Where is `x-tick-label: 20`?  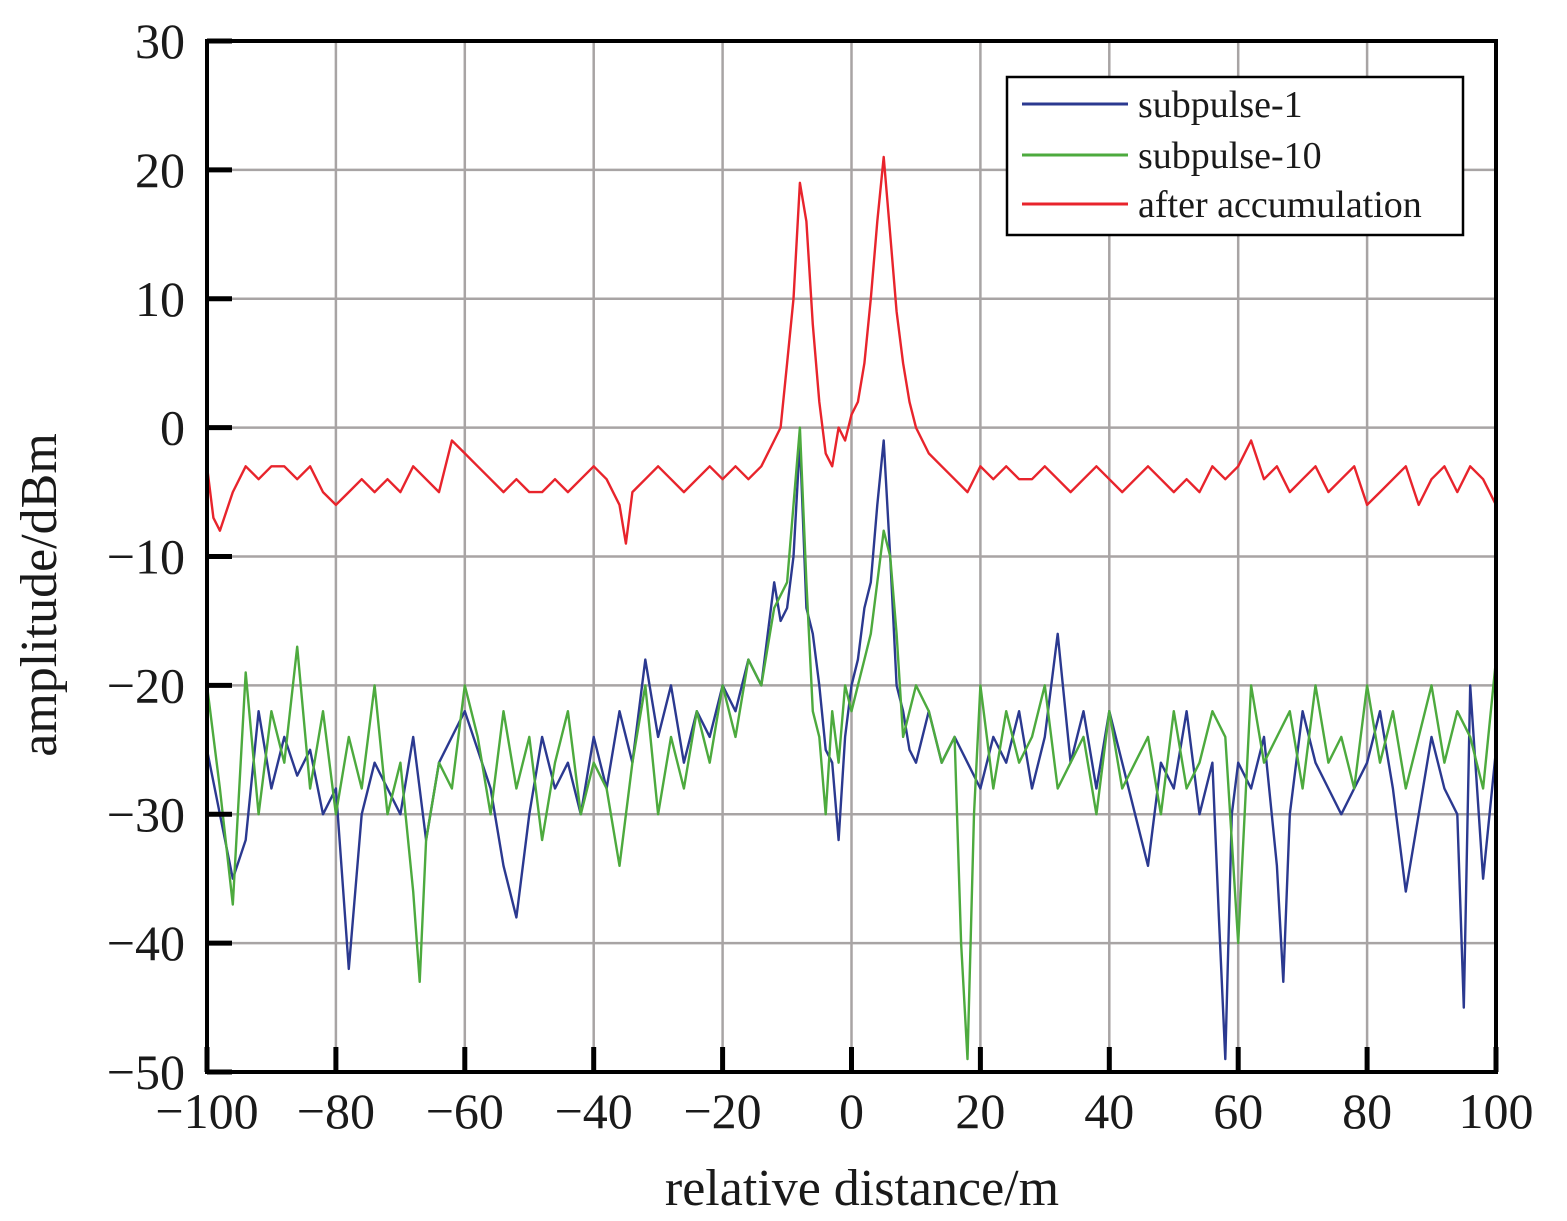 x-tick-label: 20 is located at coordinates (980, 1111).